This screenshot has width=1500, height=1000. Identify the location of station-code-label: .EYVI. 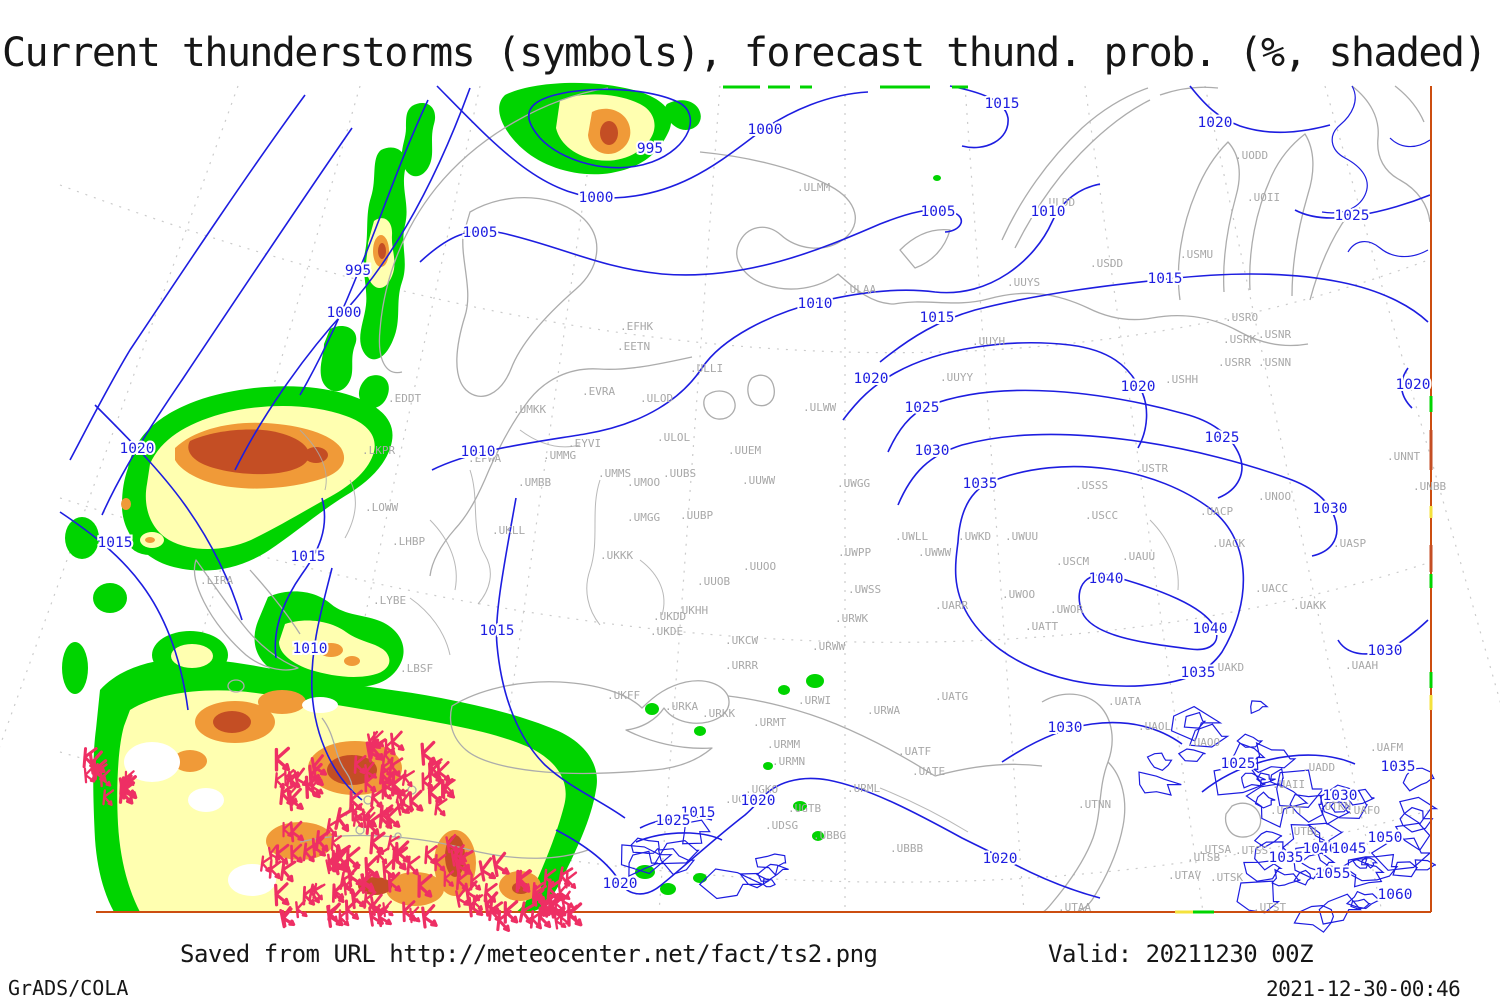
(584, 443).